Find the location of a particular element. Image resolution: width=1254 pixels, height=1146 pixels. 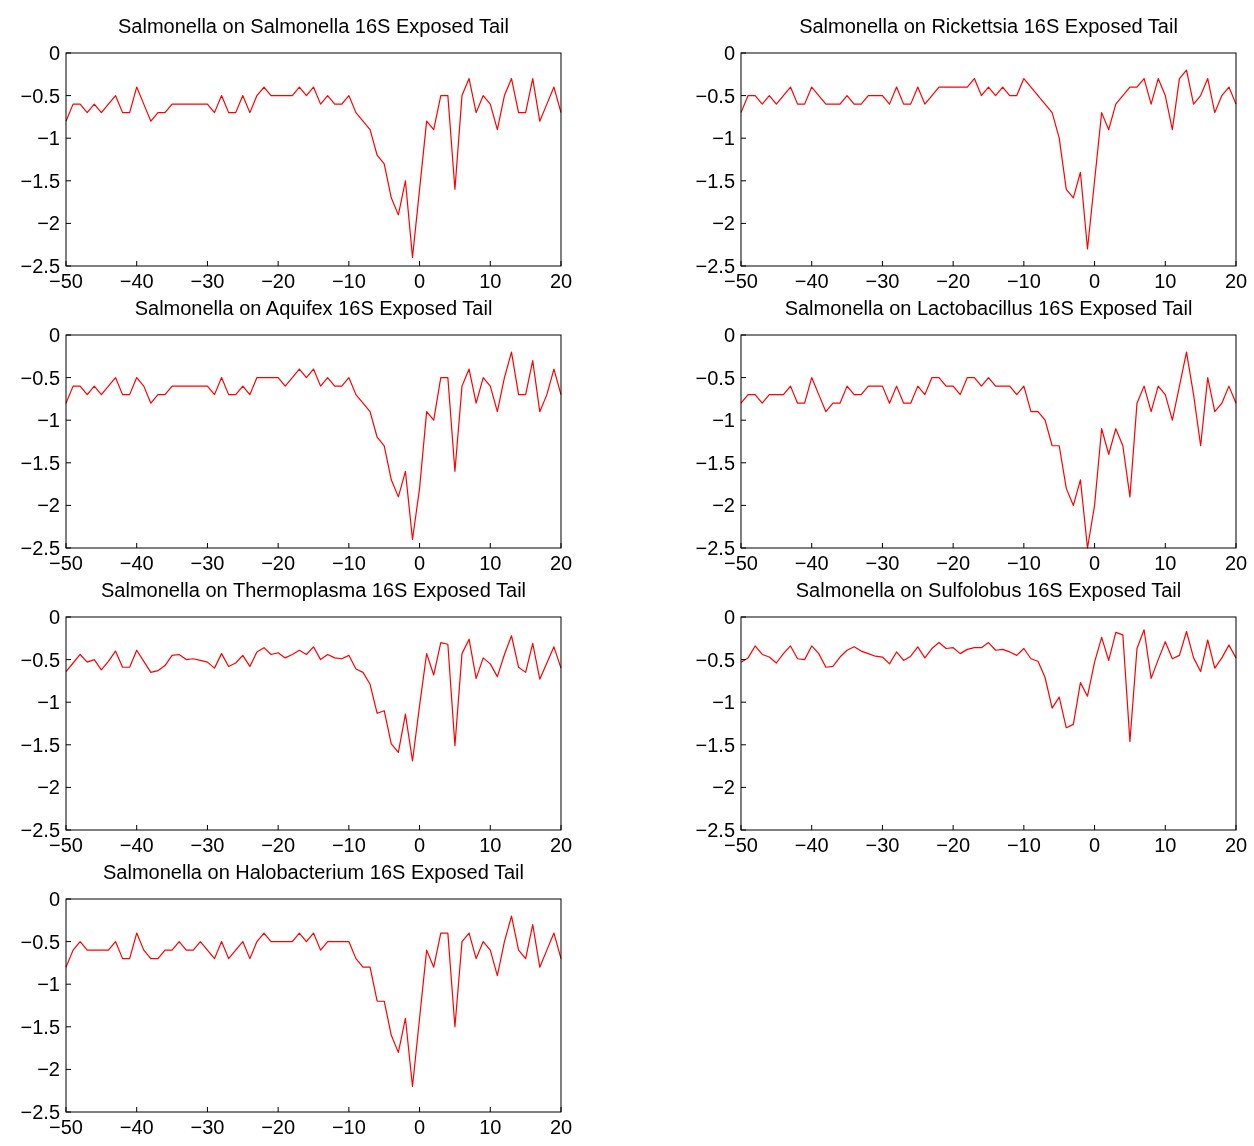

chart-title: Salmonella on Salmonella 16S Exposed Tail is located at coordinates (313, 26).